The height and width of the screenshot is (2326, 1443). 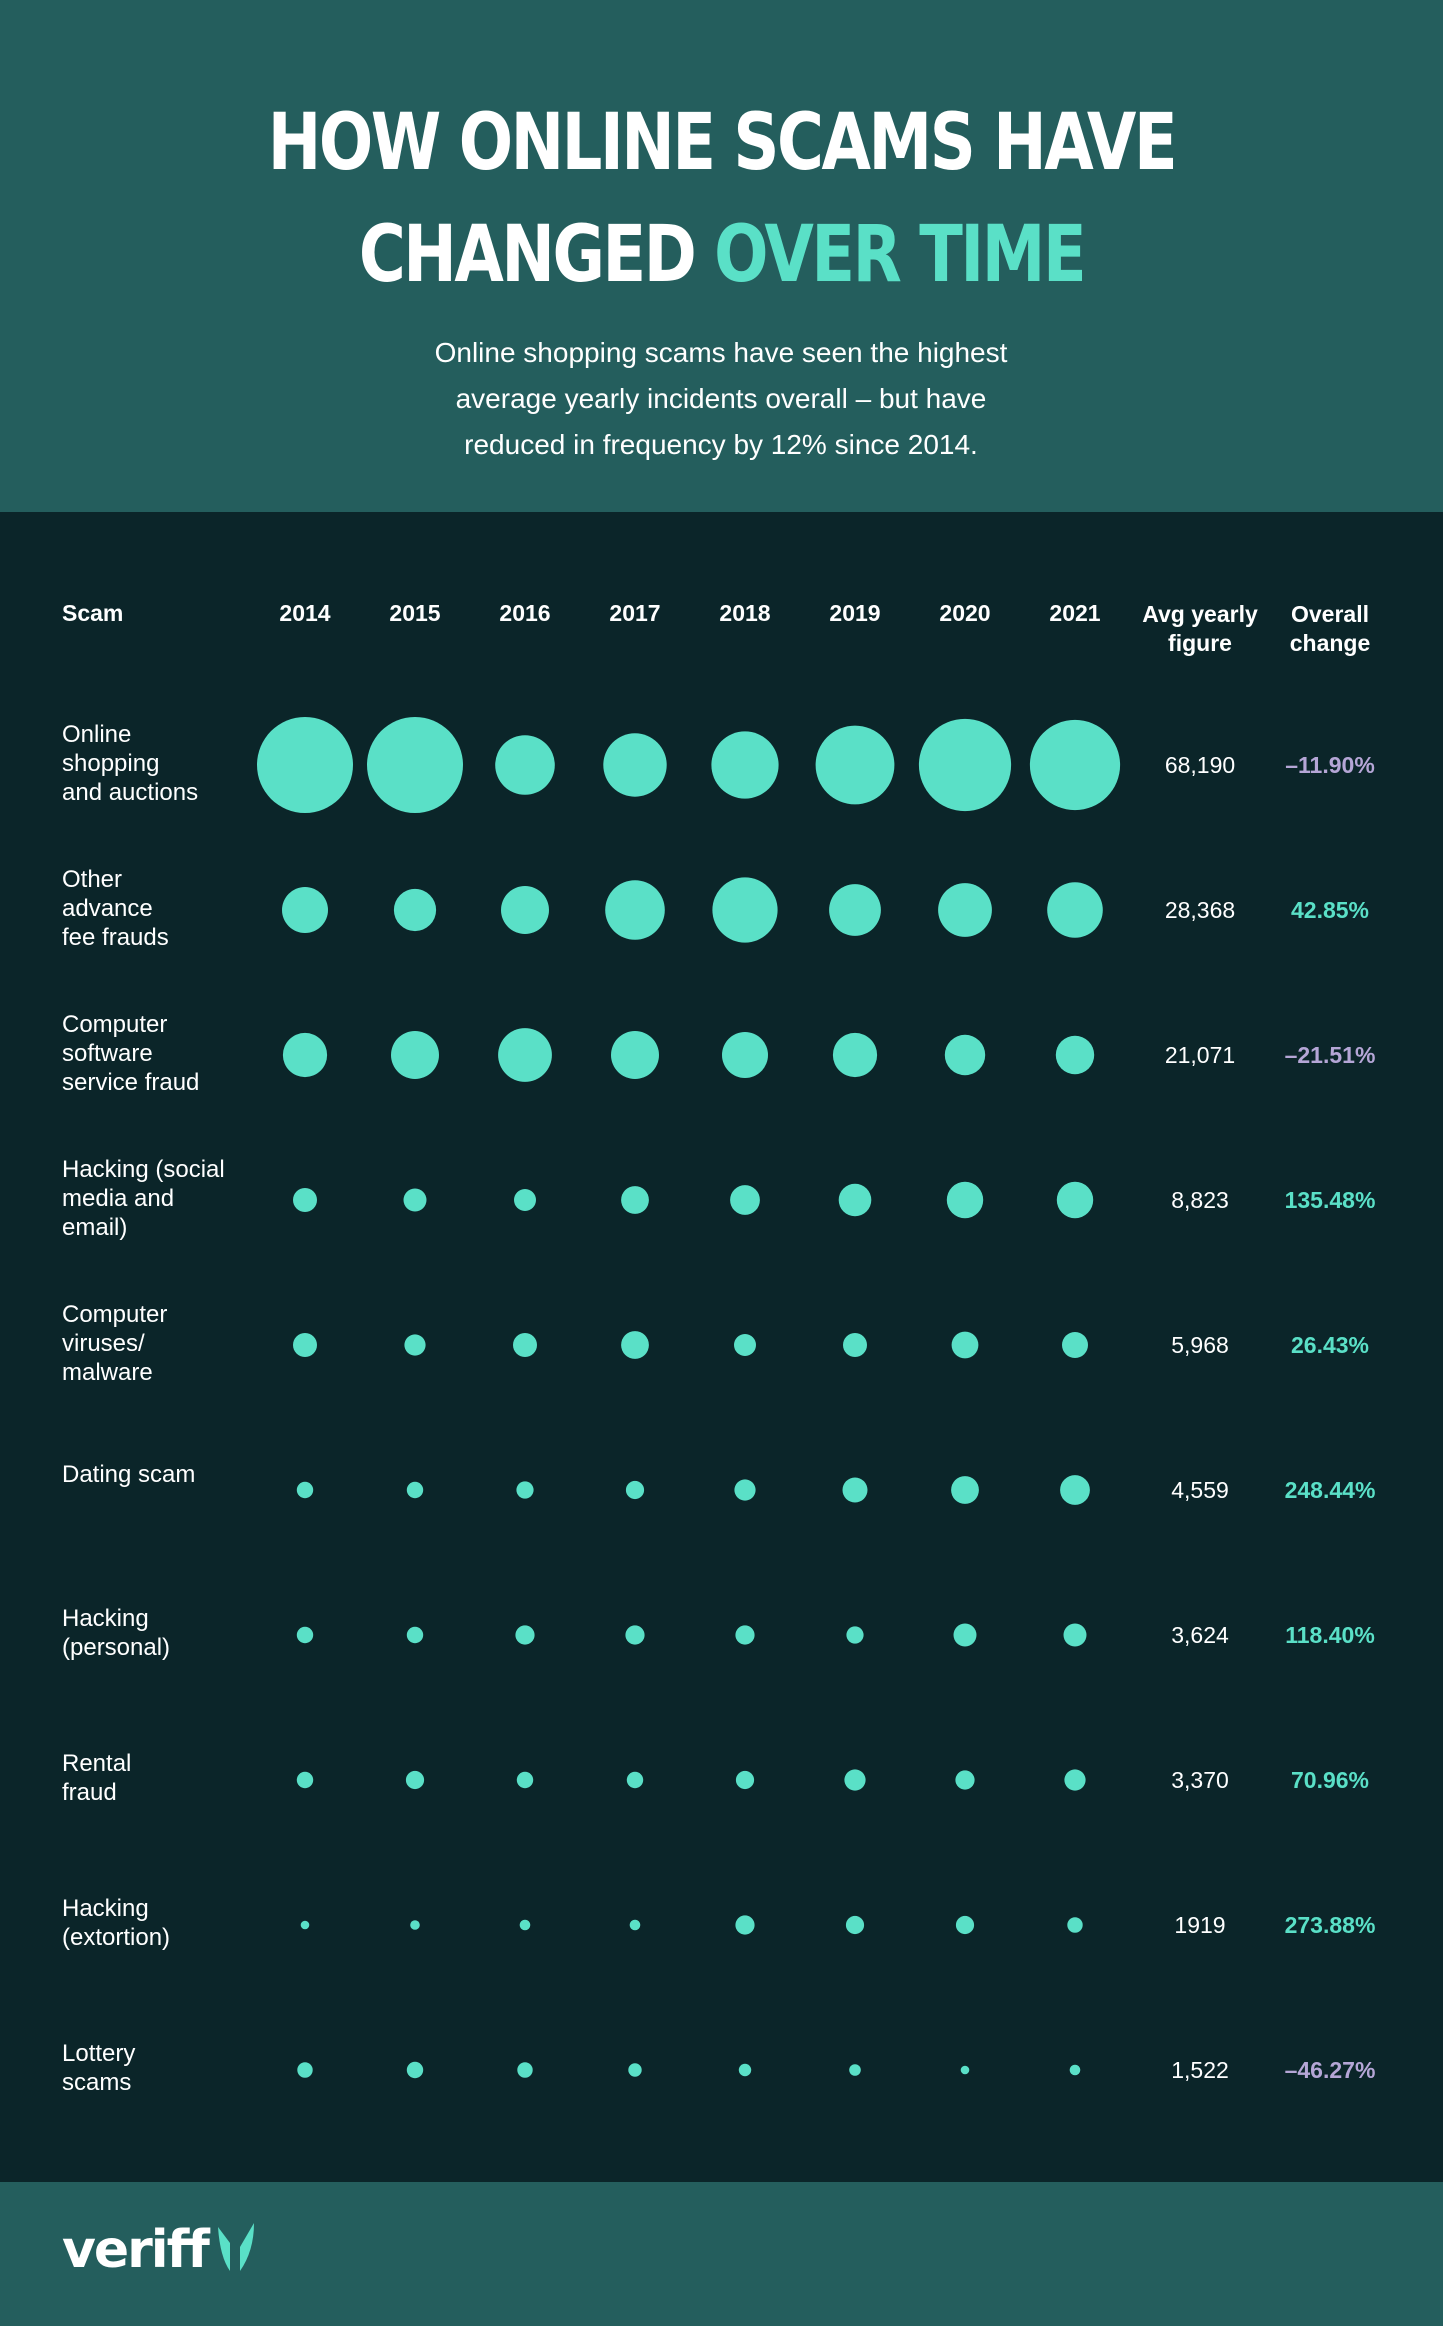 I want to click on bubble-row1-2018, so click(x=745, y=765).